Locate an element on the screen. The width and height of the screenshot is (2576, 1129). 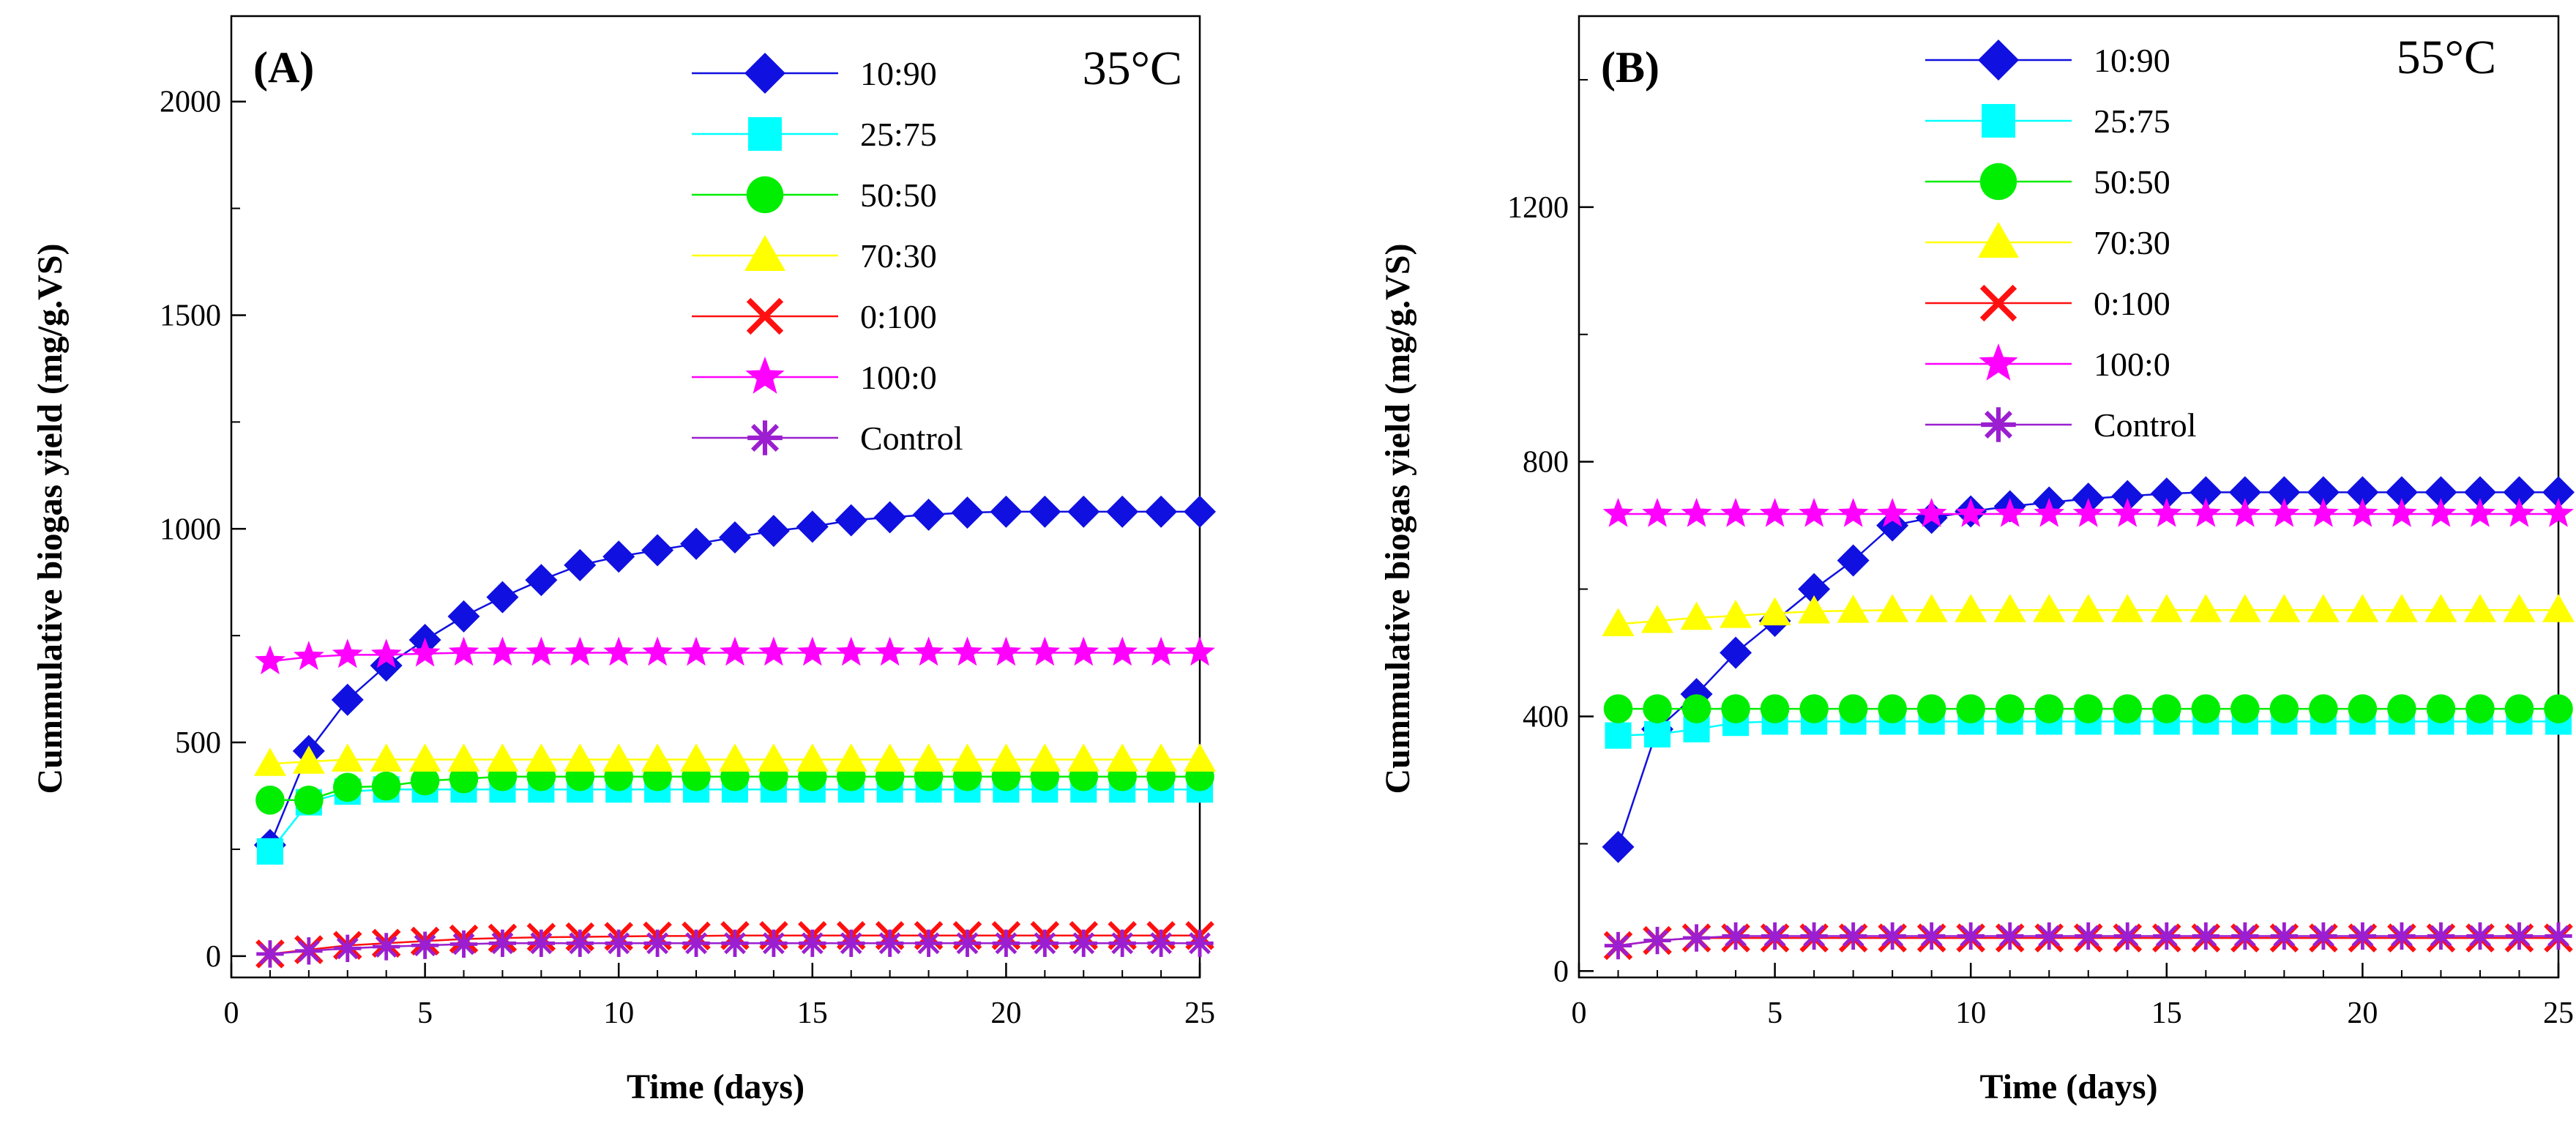
y-tick-label: 800 is located at coordinates (1546, 463).